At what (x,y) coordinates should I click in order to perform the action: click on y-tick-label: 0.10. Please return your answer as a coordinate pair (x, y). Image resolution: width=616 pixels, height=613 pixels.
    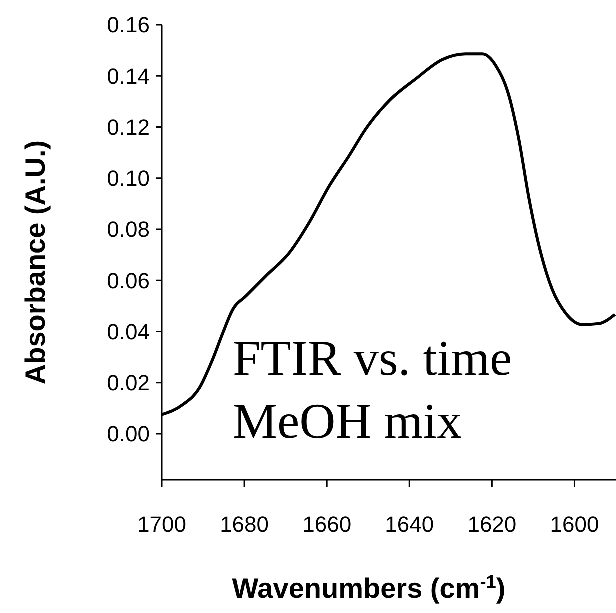
    Looking at the image, I should click on (128, 179).